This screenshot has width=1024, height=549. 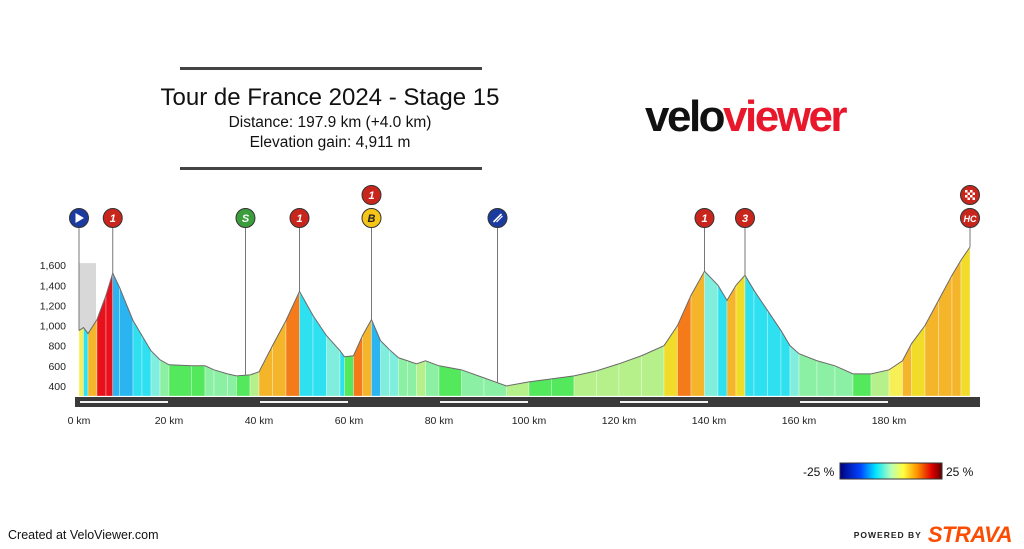 I want to click on stage-title: Tour de France 2024 - Stage 15, so click(x=330, y=97).